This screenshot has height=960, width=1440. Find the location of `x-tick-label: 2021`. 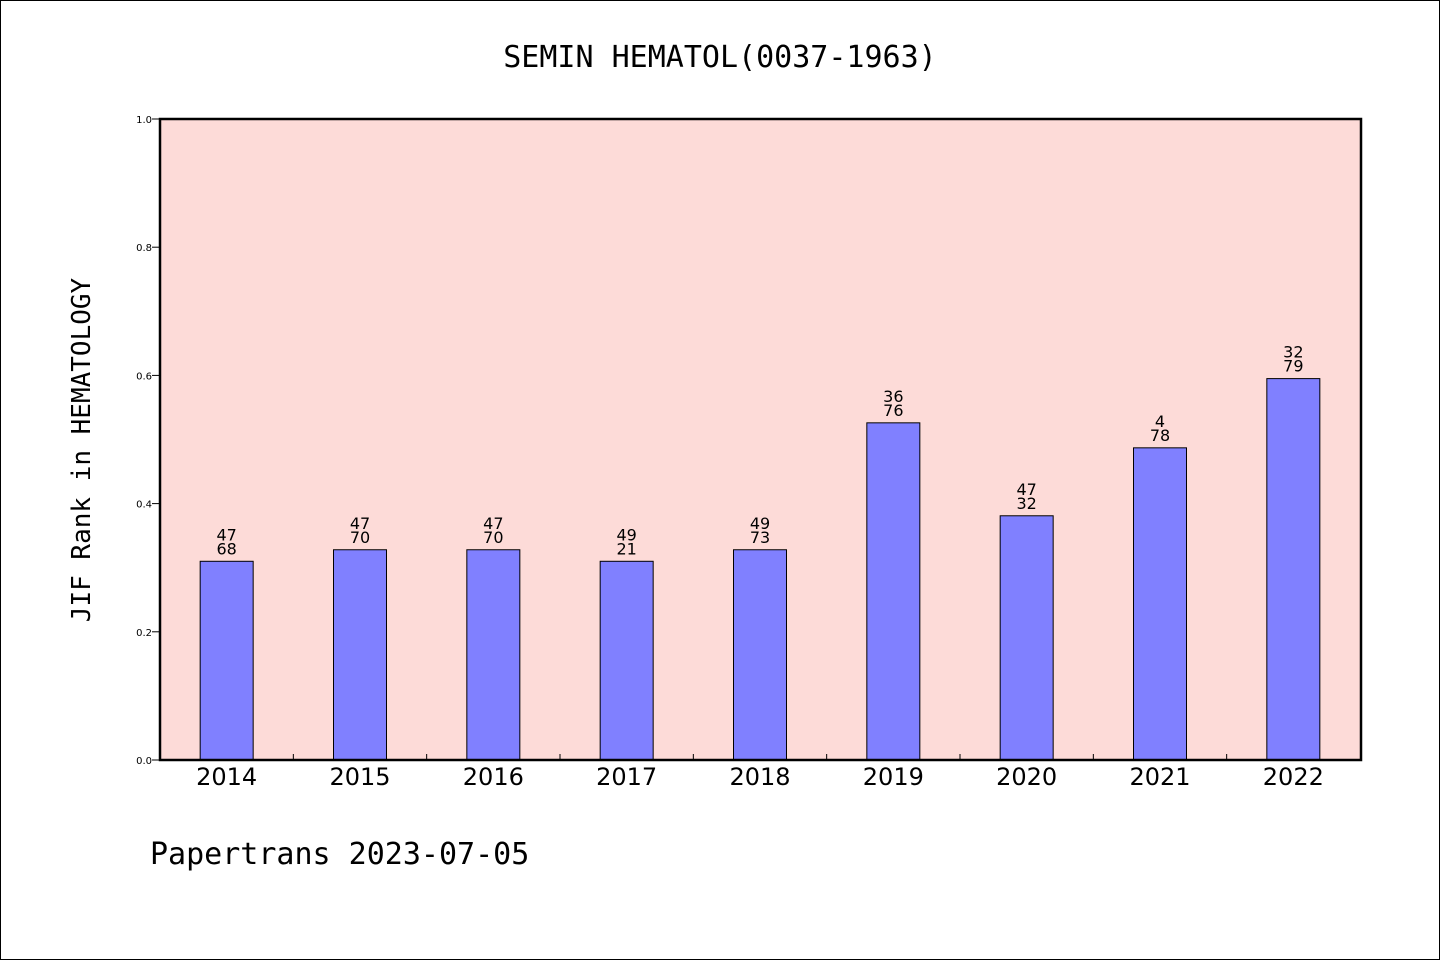

x-tick-label: 2021 is located at coordinates (1159, 777).